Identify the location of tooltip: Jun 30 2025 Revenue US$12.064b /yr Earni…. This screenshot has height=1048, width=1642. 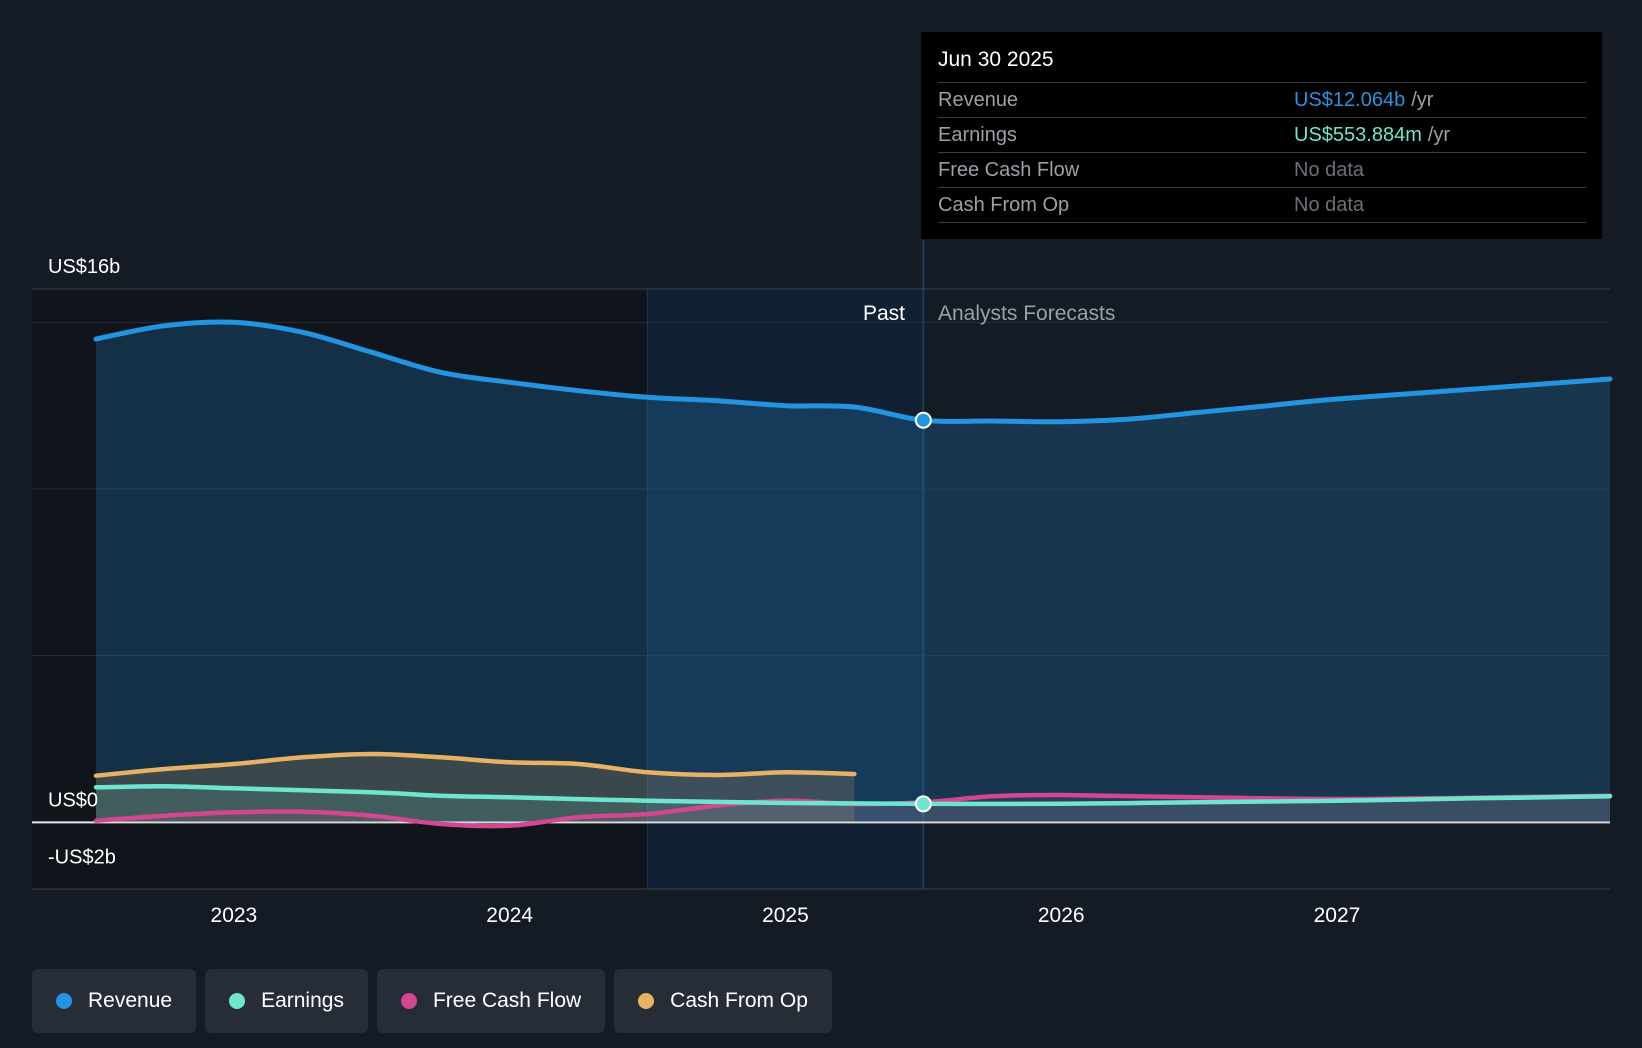
(1261, 135).